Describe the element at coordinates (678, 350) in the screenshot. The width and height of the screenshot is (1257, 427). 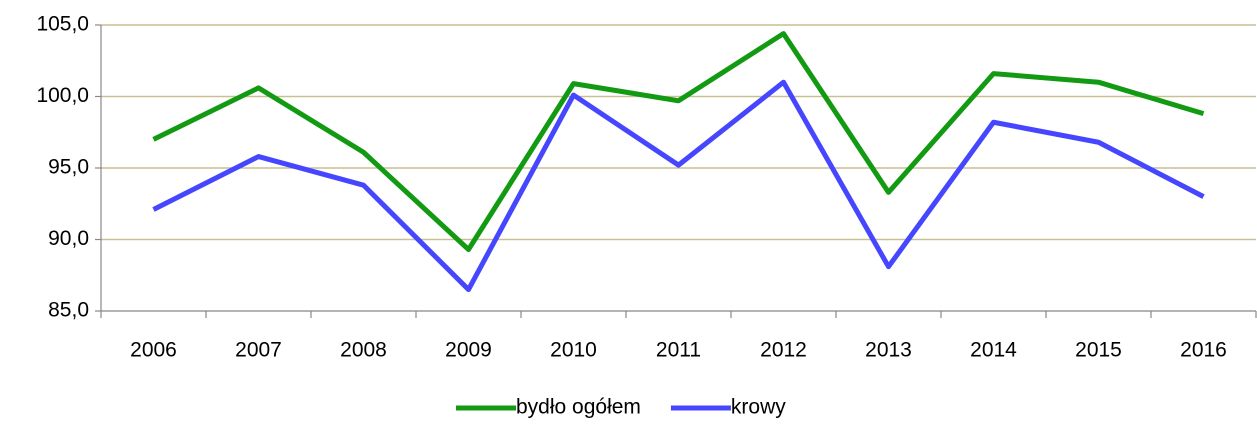
I see `x-tick-label: 2011` at that location.